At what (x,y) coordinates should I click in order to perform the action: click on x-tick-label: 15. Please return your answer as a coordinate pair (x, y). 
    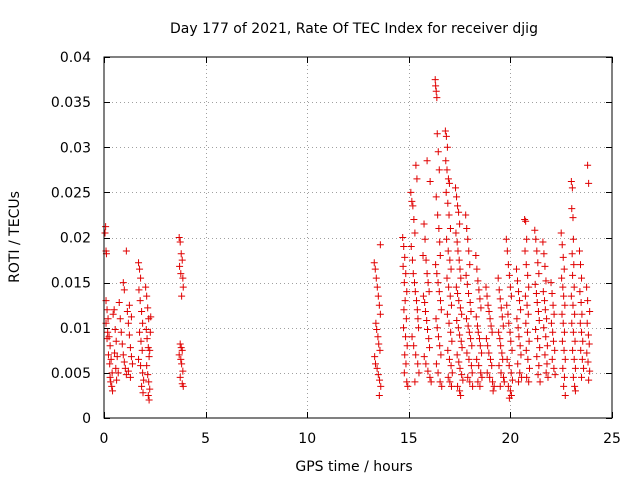
    Looking at the image, I should click on (409, 439).